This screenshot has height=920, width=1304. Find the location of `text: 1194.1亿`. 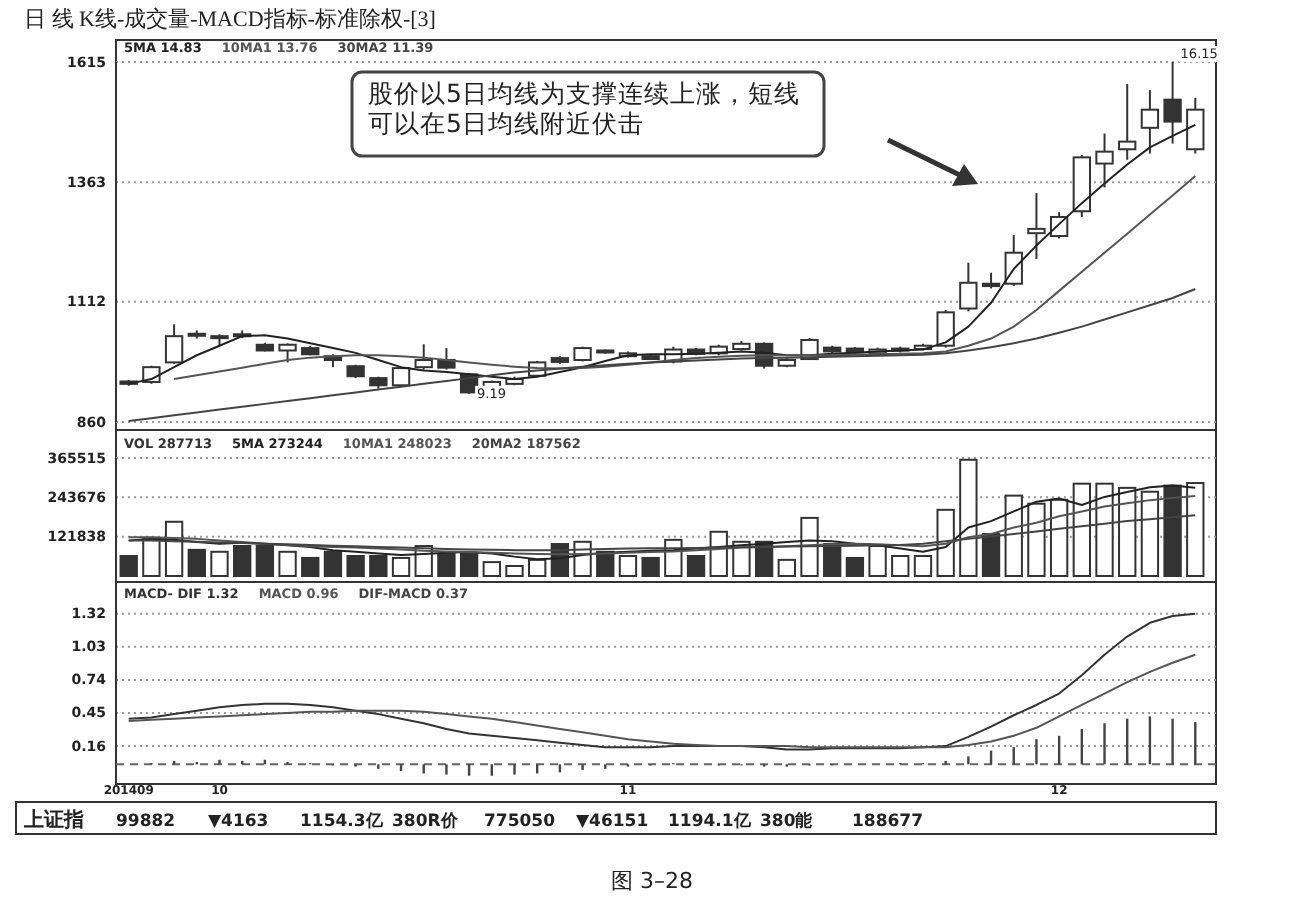

text: 1194.1亿 is located at coordinates (711, 821).